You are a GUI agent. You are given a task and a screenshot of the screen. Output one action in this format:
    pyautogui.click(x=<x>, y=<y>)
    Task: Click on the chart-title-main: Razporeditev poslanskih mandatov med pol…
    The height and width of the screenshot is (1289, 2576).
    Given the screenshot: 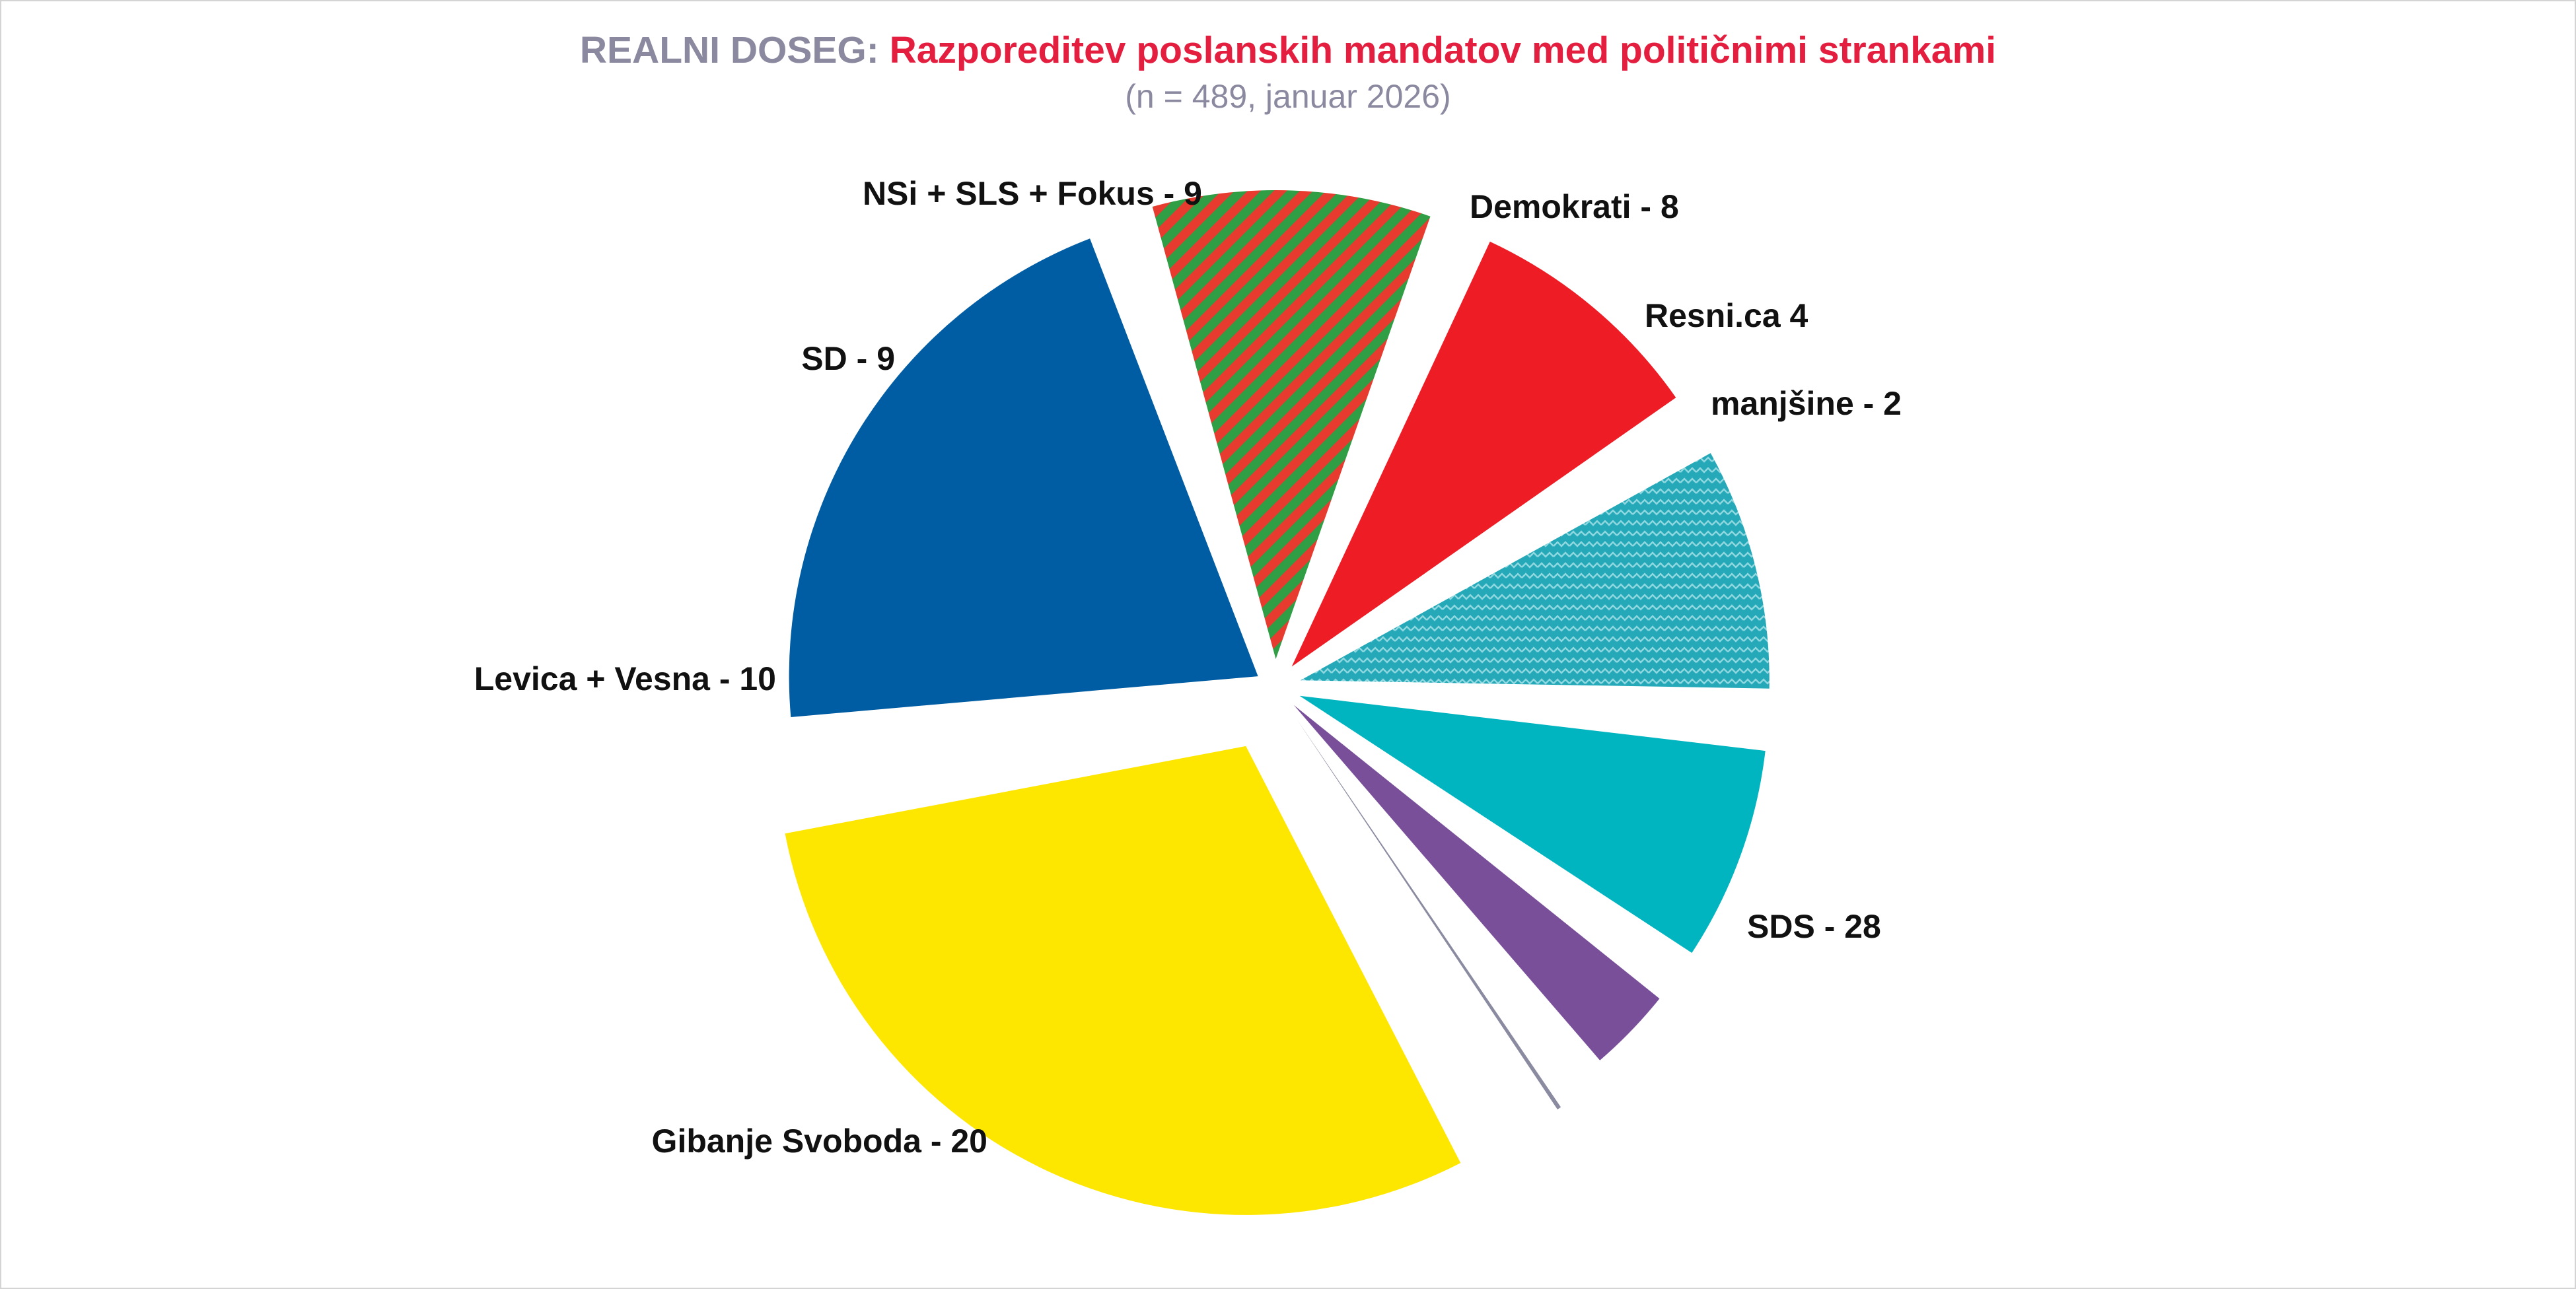 What is the action you would take?
    pyautogui.click(x=1443, y=50)
    